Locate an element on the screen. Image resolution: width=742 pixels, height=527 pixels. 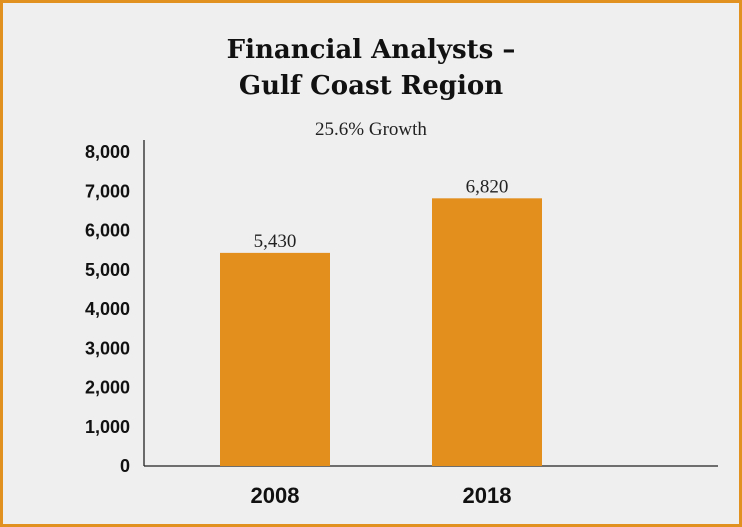
chart-title: Financial Analysts – Gulf Coast Region is located at coordinates (371, 68).